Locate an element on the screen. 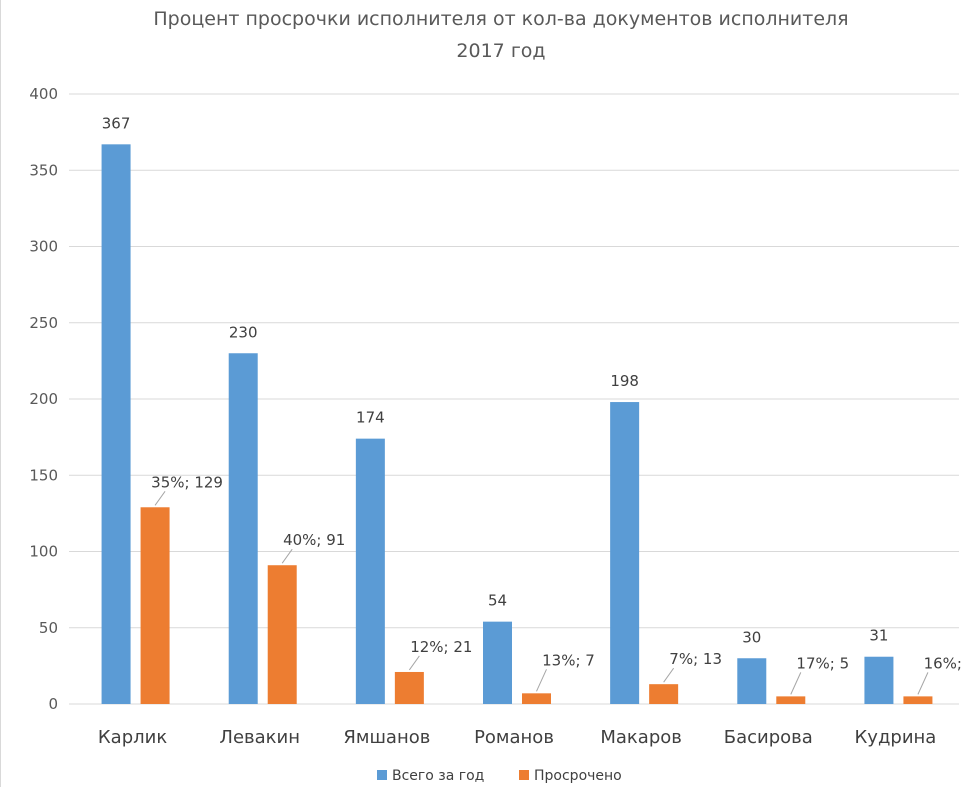  data-label-overdue: 13%; 7 is located at coordinates (568, 660).